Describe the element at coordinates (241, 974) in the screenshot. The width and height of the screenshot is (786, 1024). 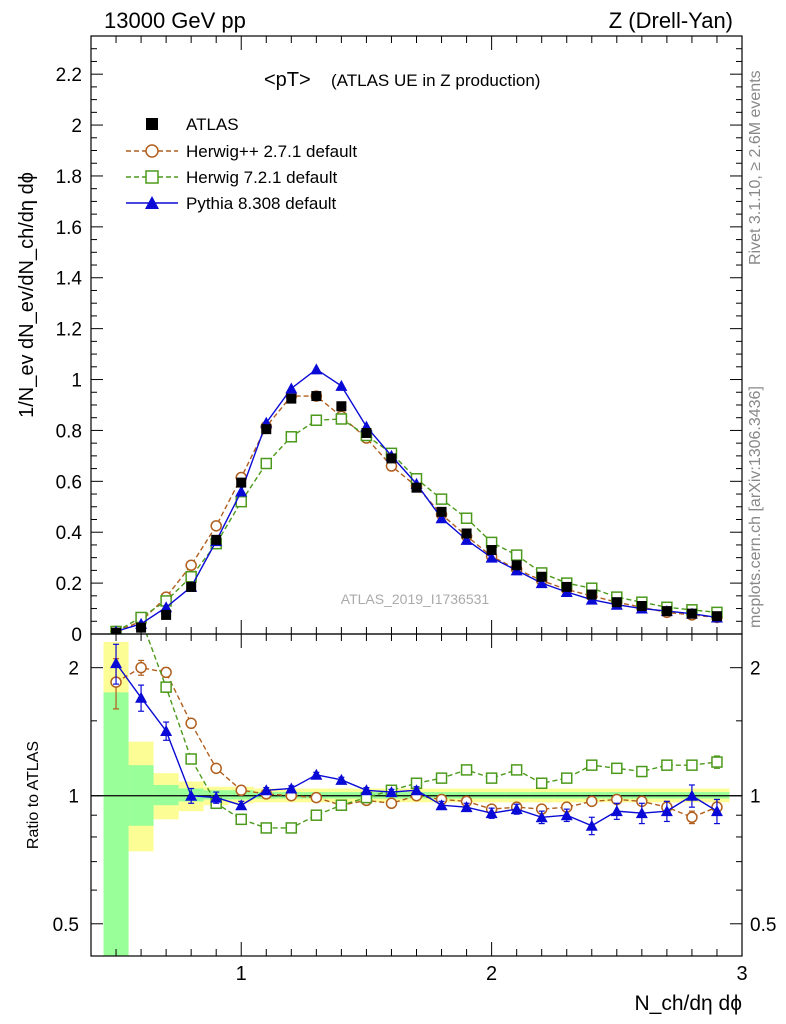
I see `x-tick-label: 1` at that location.